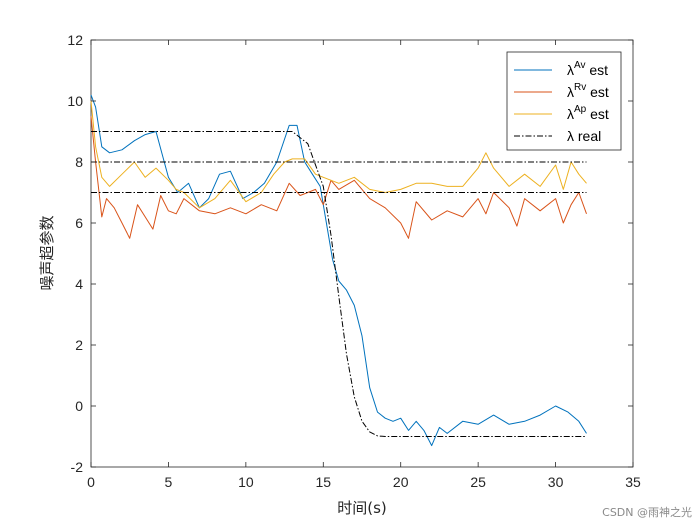 This screenshot has width=700, height=525. What do you see at coordinates (79, 223) in the screenshot?
I see `y-tick-label: 6` at bounding box center [79, 223].